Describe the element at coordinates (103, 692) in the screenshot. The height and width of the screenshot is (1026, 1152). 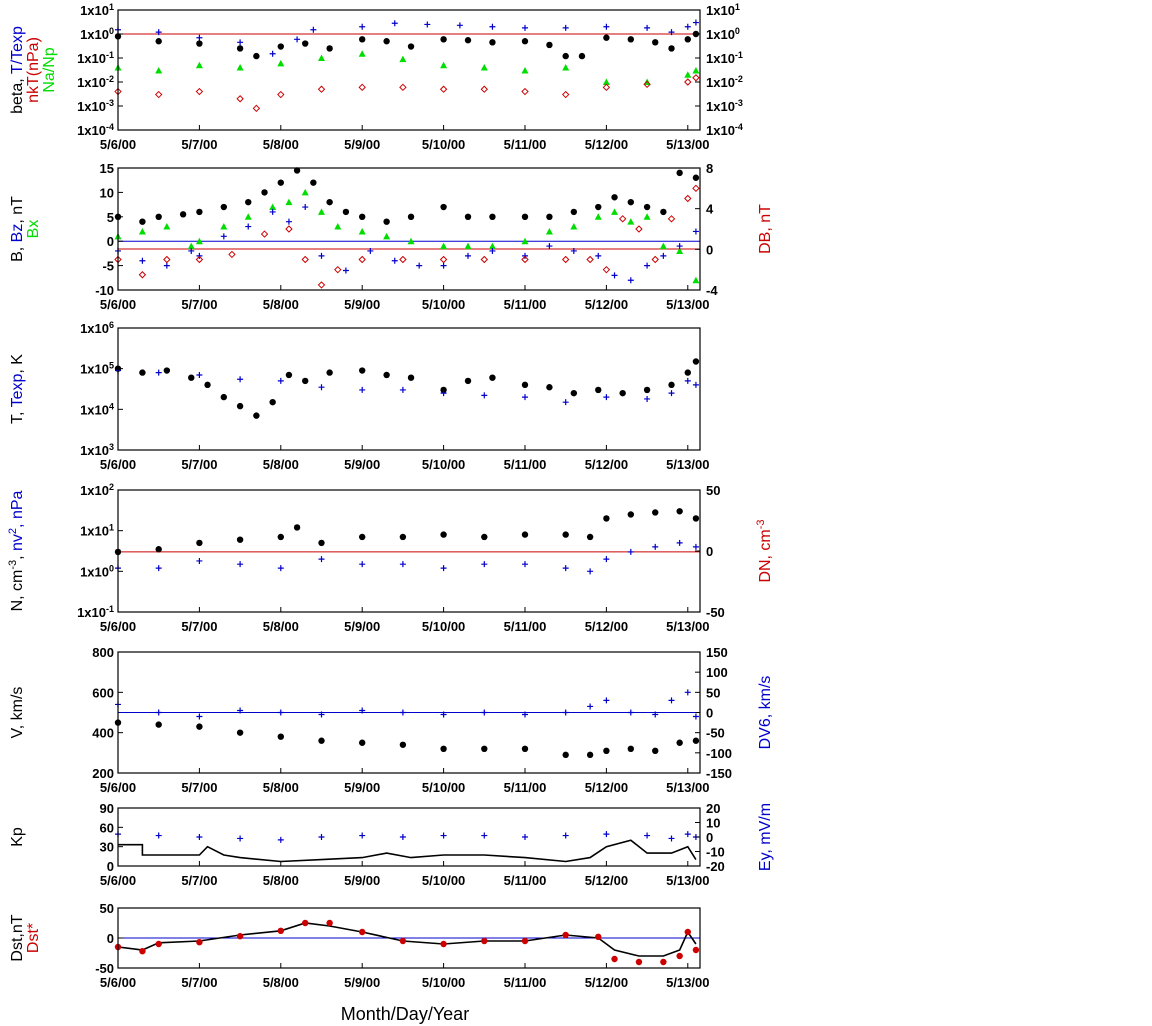
I see `y-tick-label-left-2: 600` at that location.